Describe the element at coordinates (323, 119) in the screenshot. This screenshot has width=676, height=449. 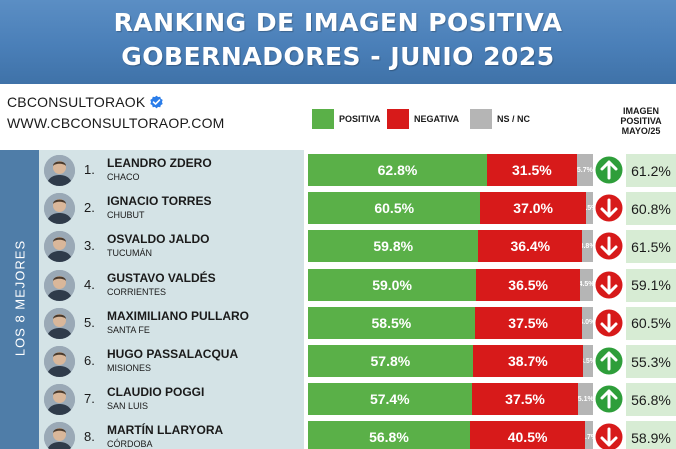
I see `legend-swatch-positiva` at that location.